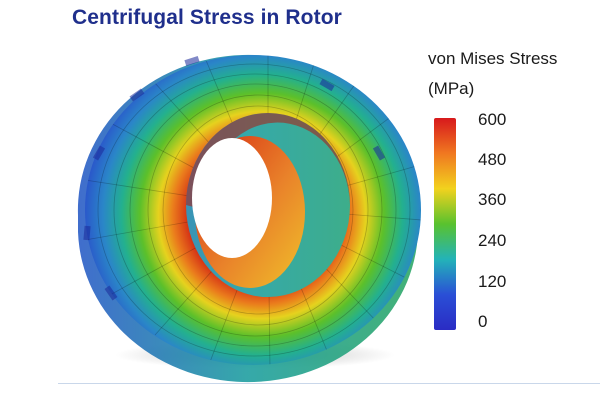  I want to click on tick-label: 480, so click(492, 159).